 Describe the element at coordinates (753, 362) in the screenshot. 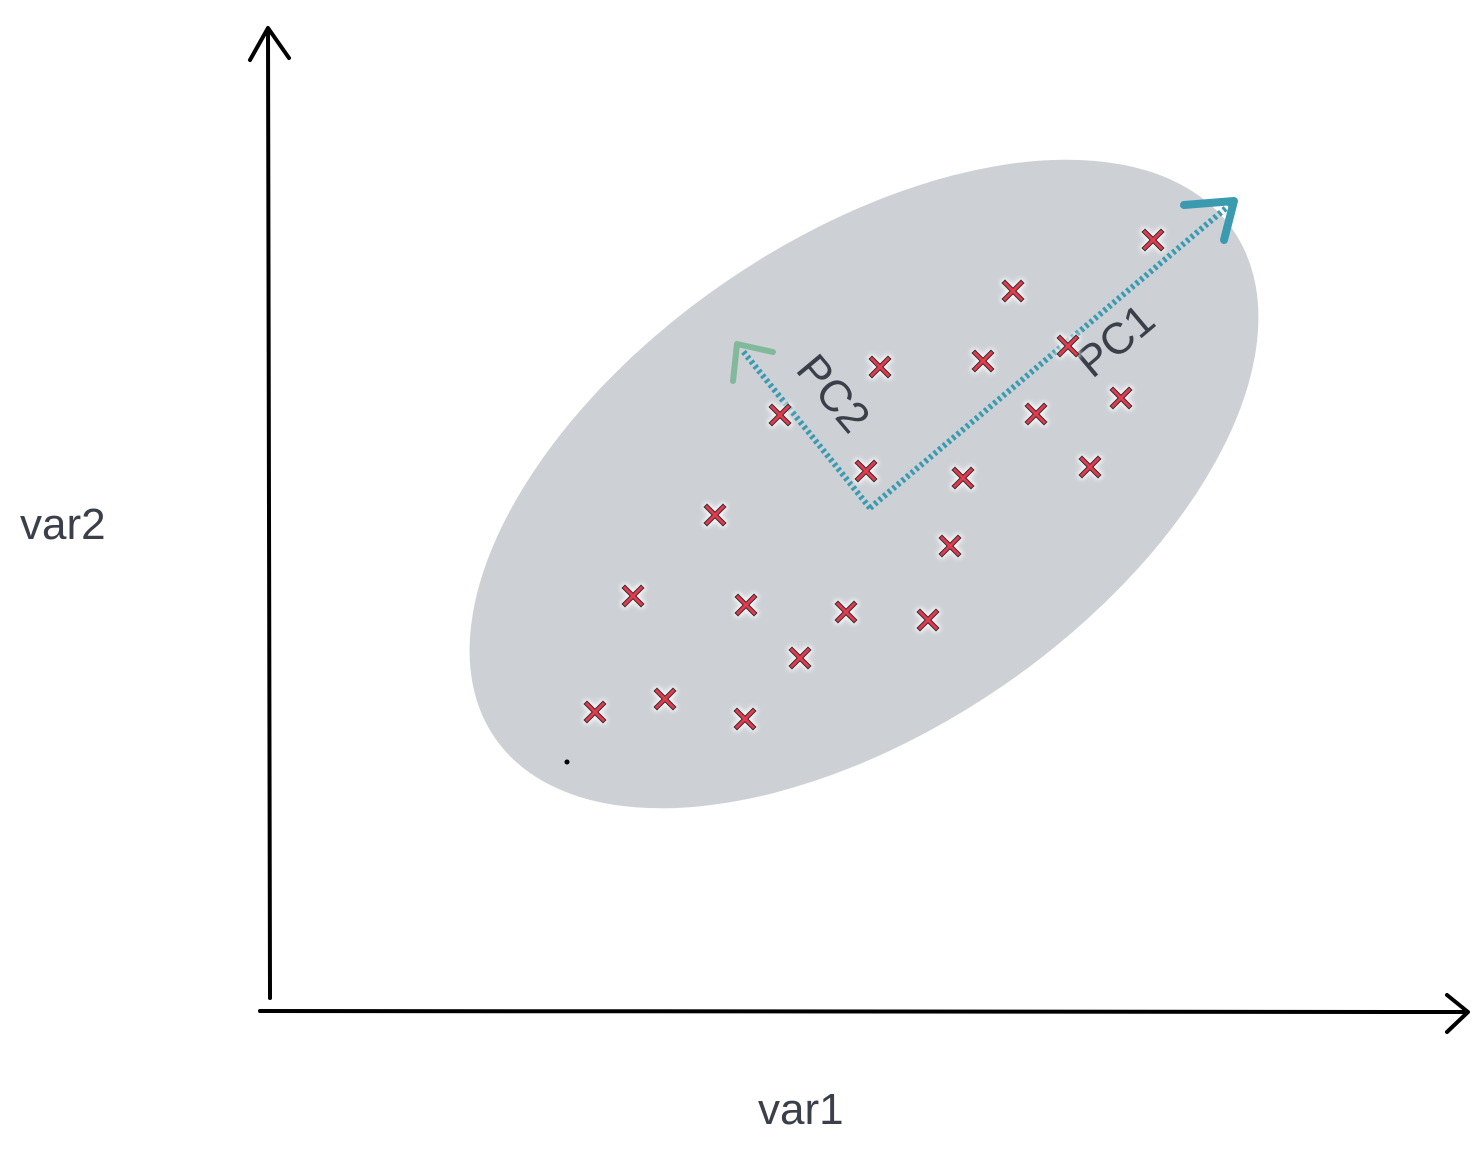

I see `pc2-arrowhead` at that location.